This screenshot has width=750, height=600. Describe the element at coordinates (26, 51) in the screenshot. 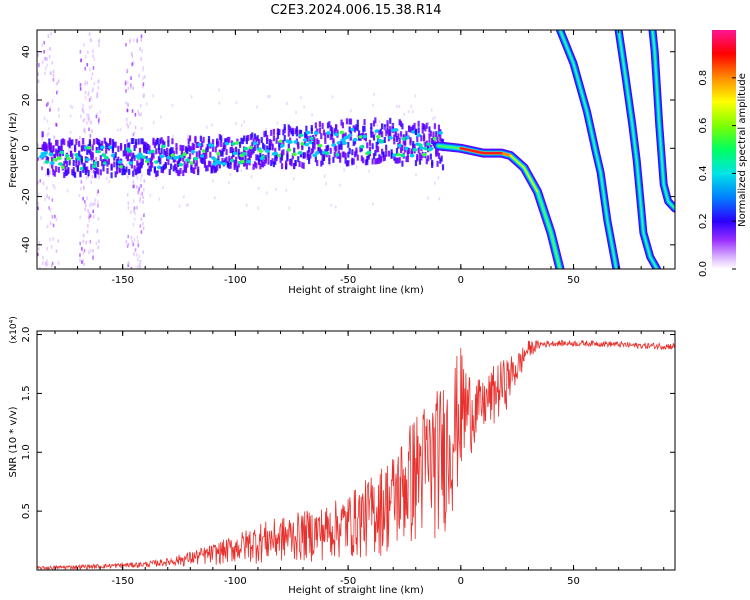

I see `spec-ytick-label: 40` at that location.